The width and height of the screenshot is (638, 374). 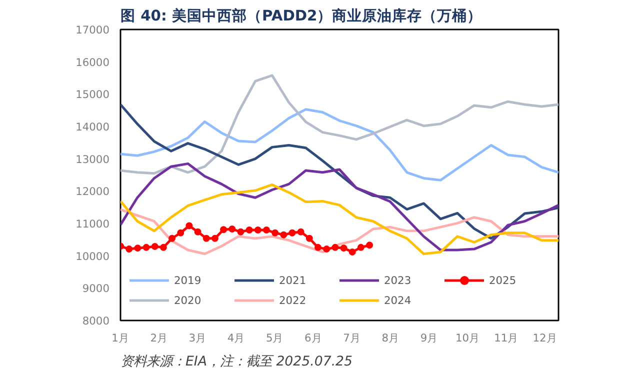 I want to click on y-tick-label: 15000, so click(x=93, y=95).